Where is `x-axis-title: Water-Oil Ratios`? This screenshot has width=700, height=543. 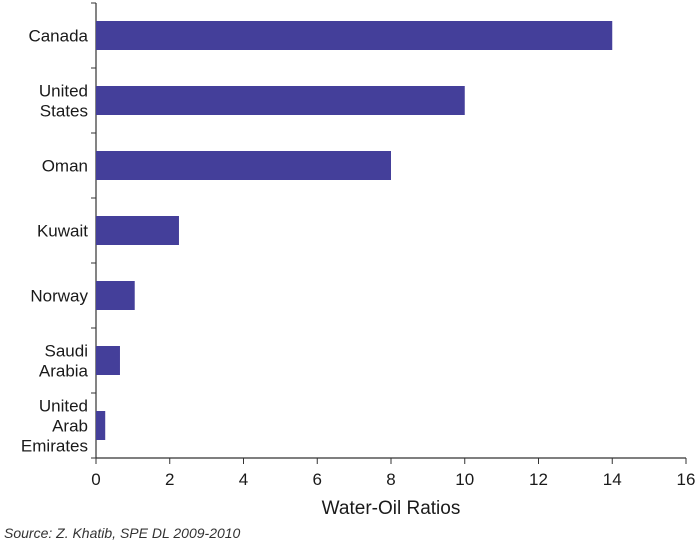
x-axis-title: Water-Oil Ratios is located at coordinates (391, 508).